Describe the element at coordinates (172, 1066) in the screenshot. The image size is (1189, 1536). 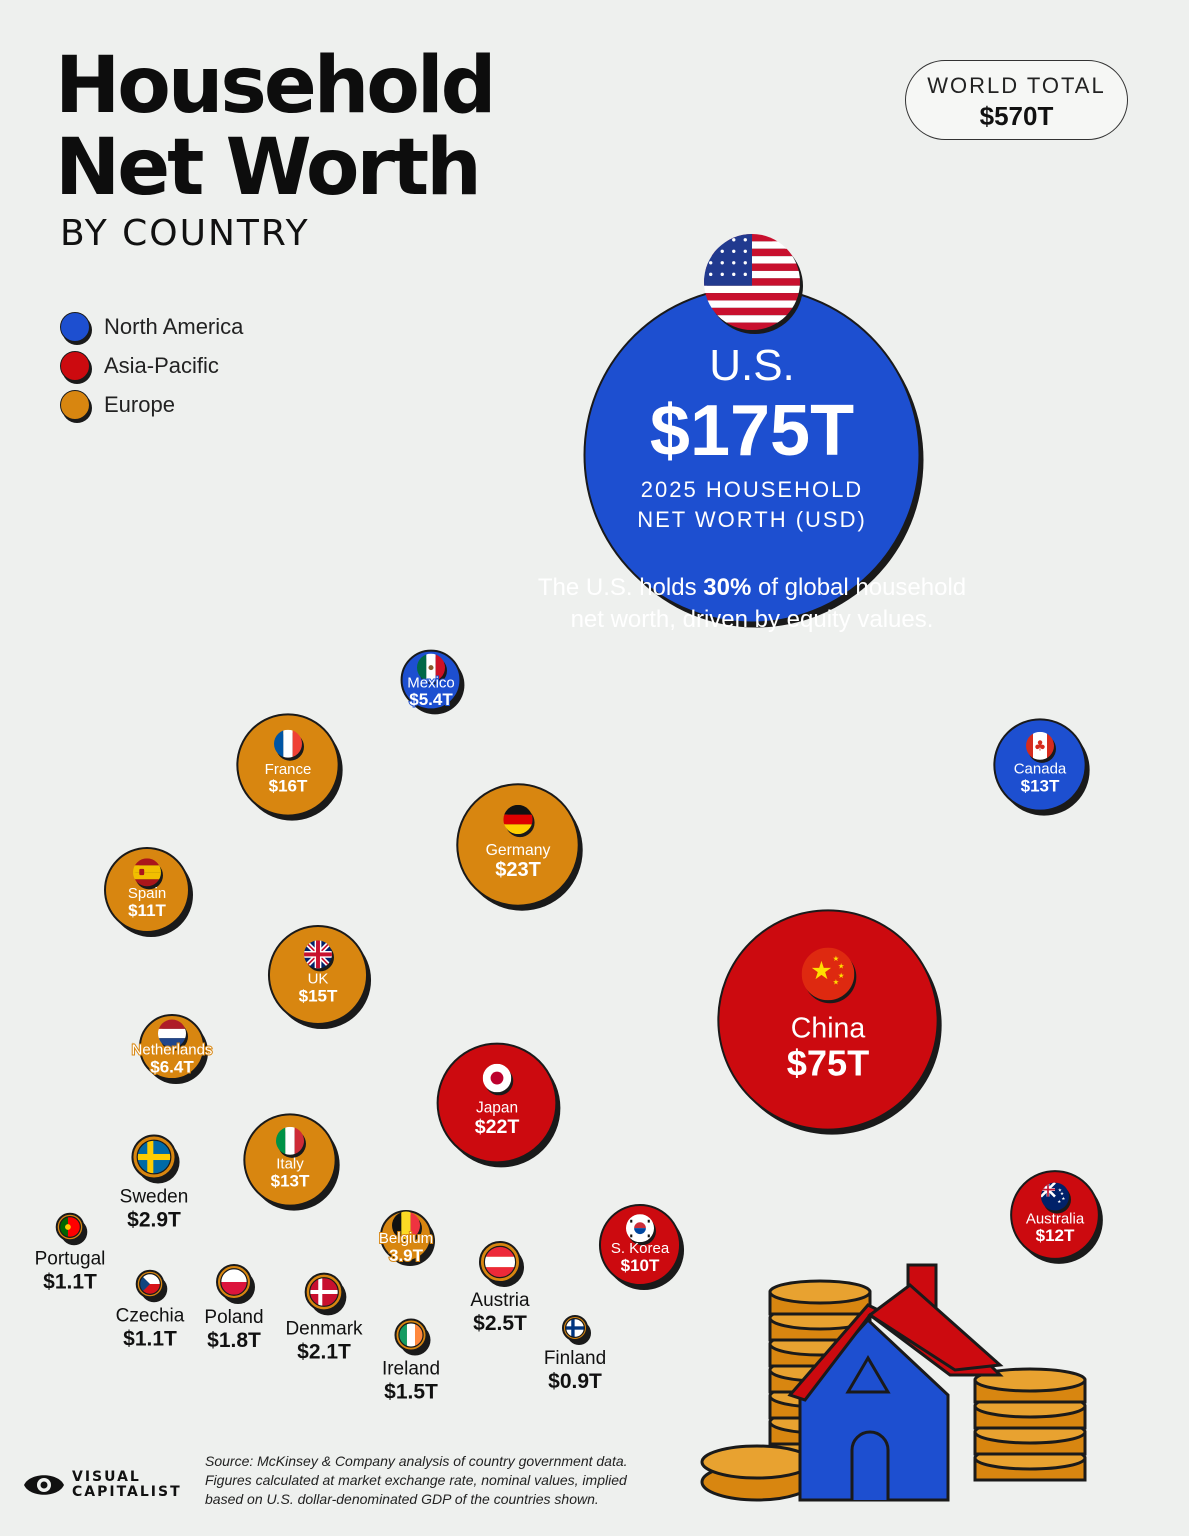
I see `netherlands-value-label: $6.4T` at that location.